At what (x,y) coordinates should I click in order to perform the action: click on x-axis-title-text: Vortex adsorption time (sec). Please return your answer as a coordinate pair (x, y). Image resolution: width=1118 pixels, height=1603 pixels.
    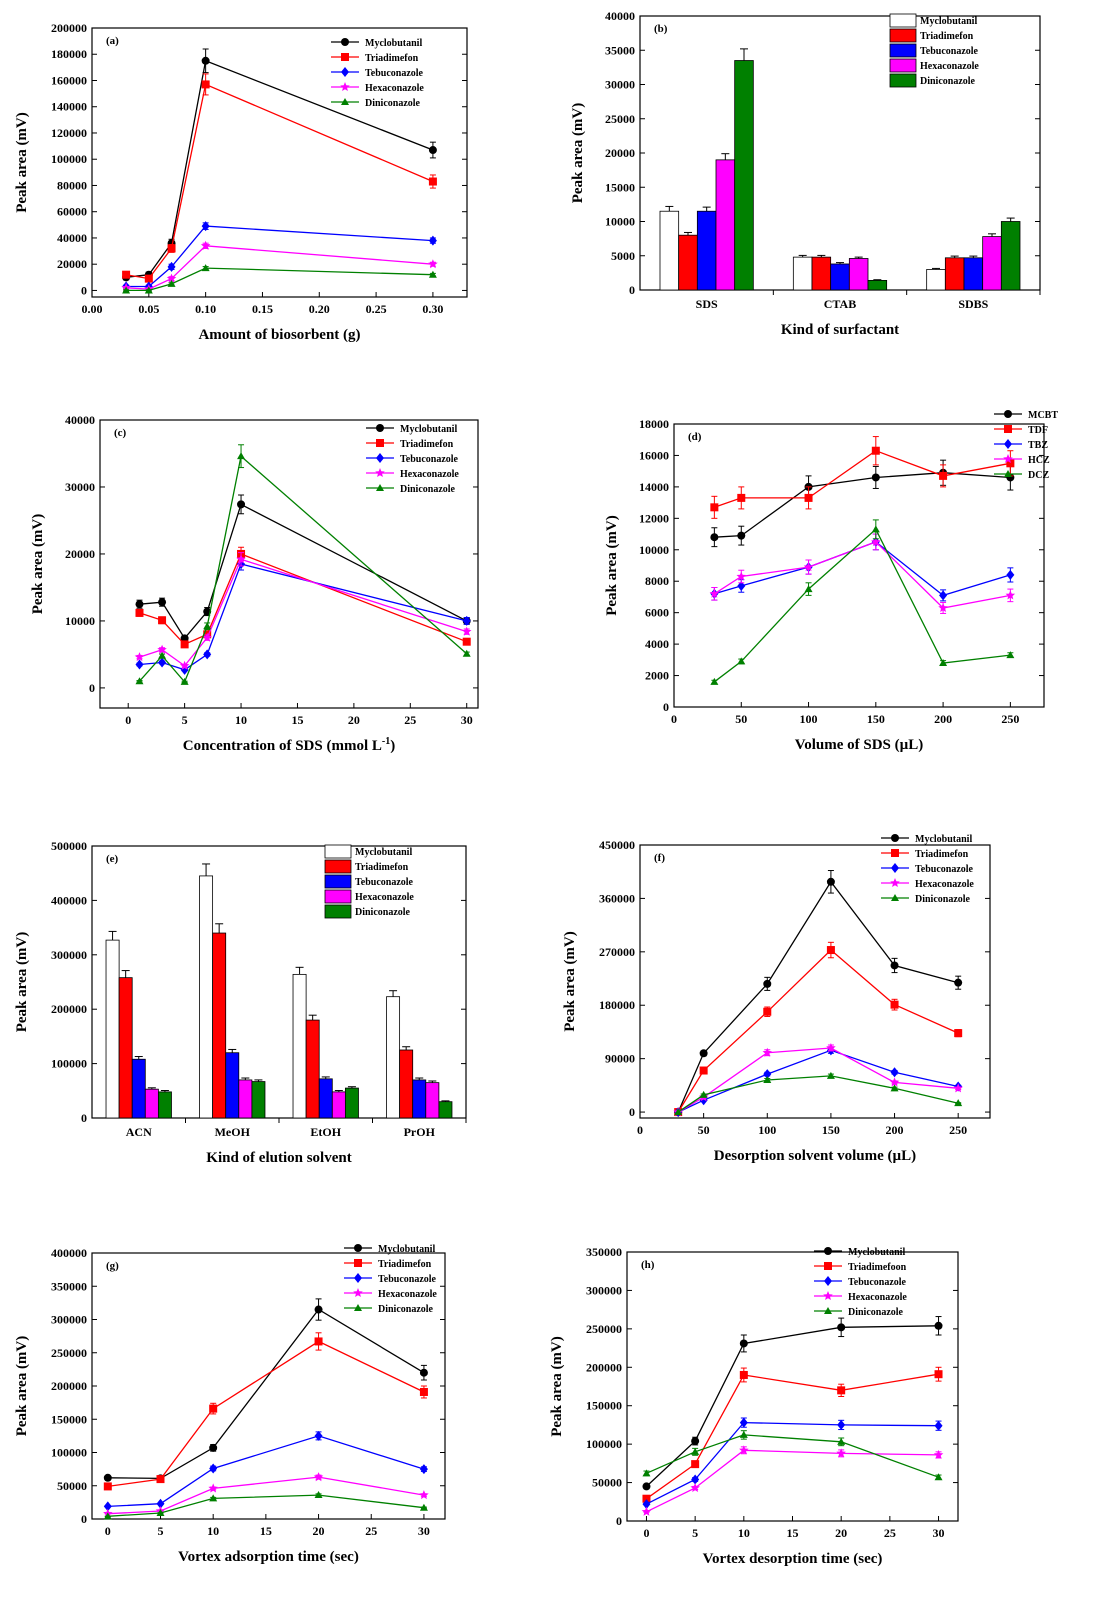
    Looking at the image, I should click on (268, 1557).